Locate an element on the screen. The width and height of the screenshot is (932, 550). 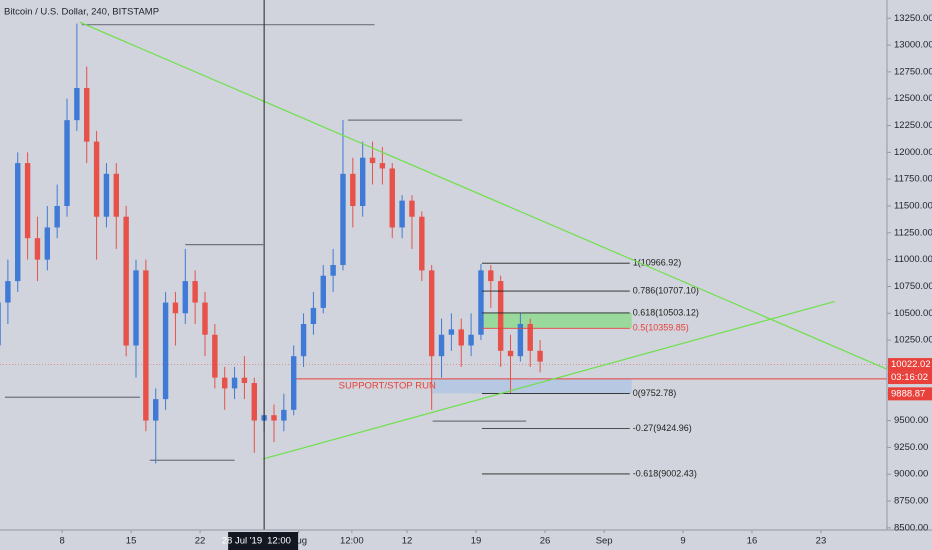
x-tick-label: 19 is located at coordinates (476, 541).